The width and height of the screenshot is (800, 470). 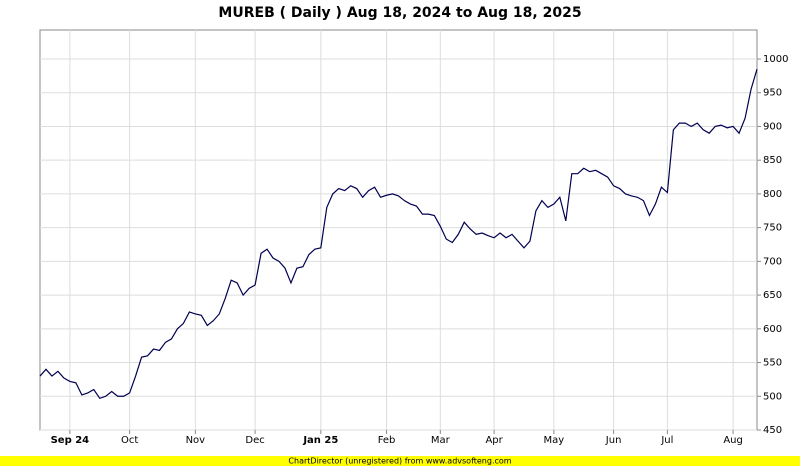 I want to click on x-tick-label: Apr, so click(x=494, y=440).